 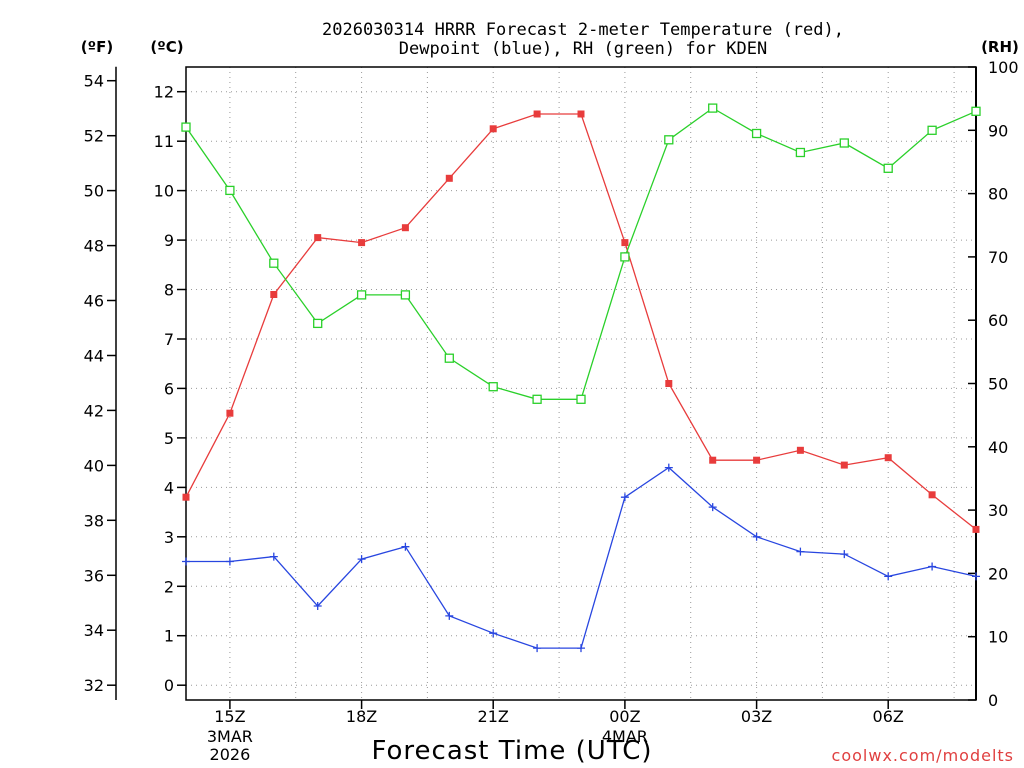 I want to click on x-tick-label: 00Z, so click(x=624, y=716).